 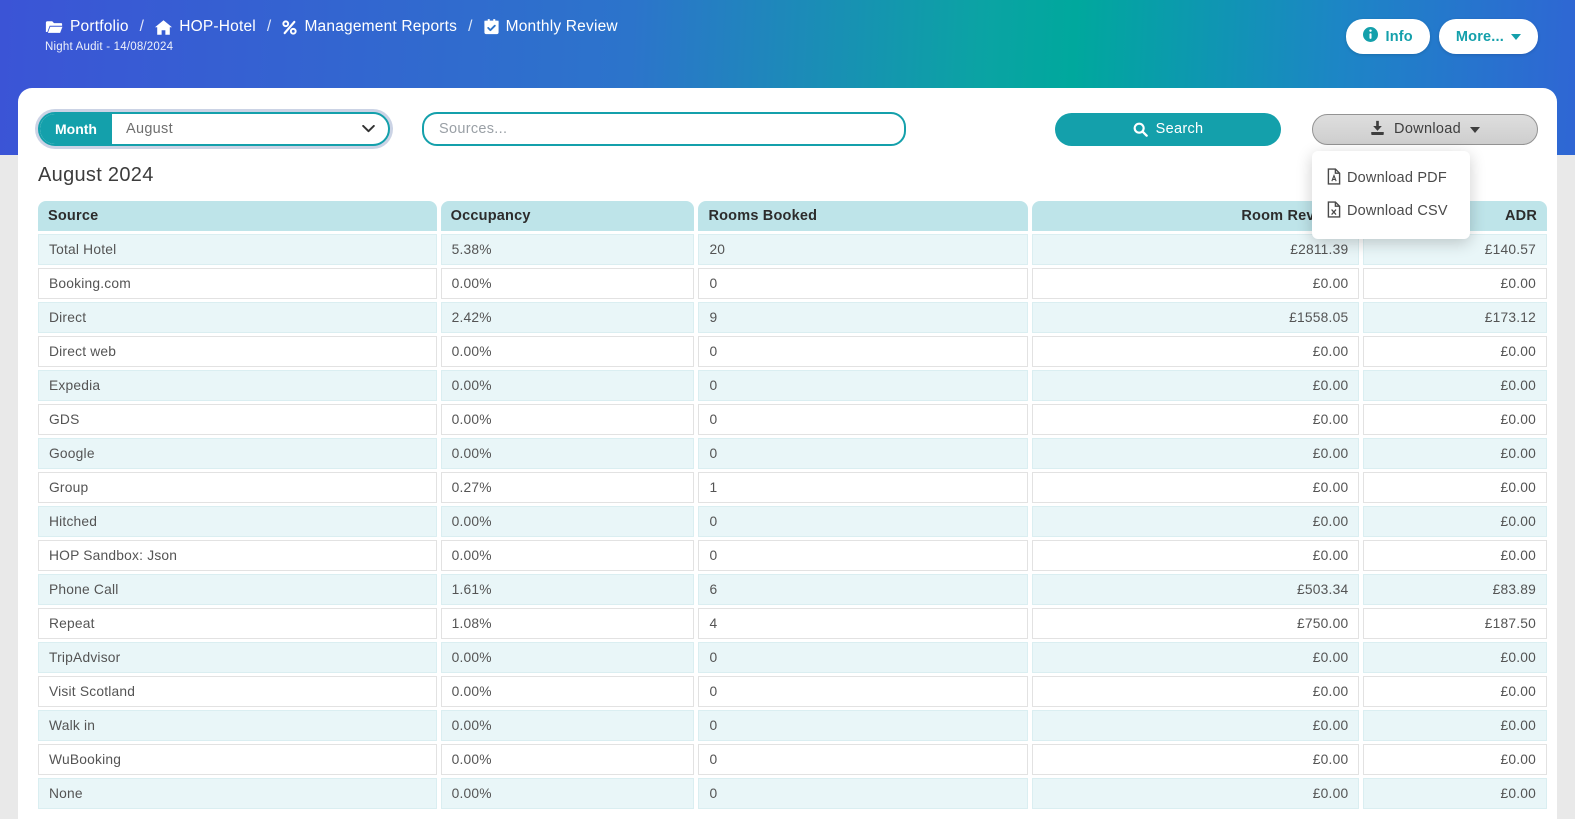 What do you see at coordinates (164, 27) in the screenshot?
I see `home-icon` at bounding box center [164, 27].